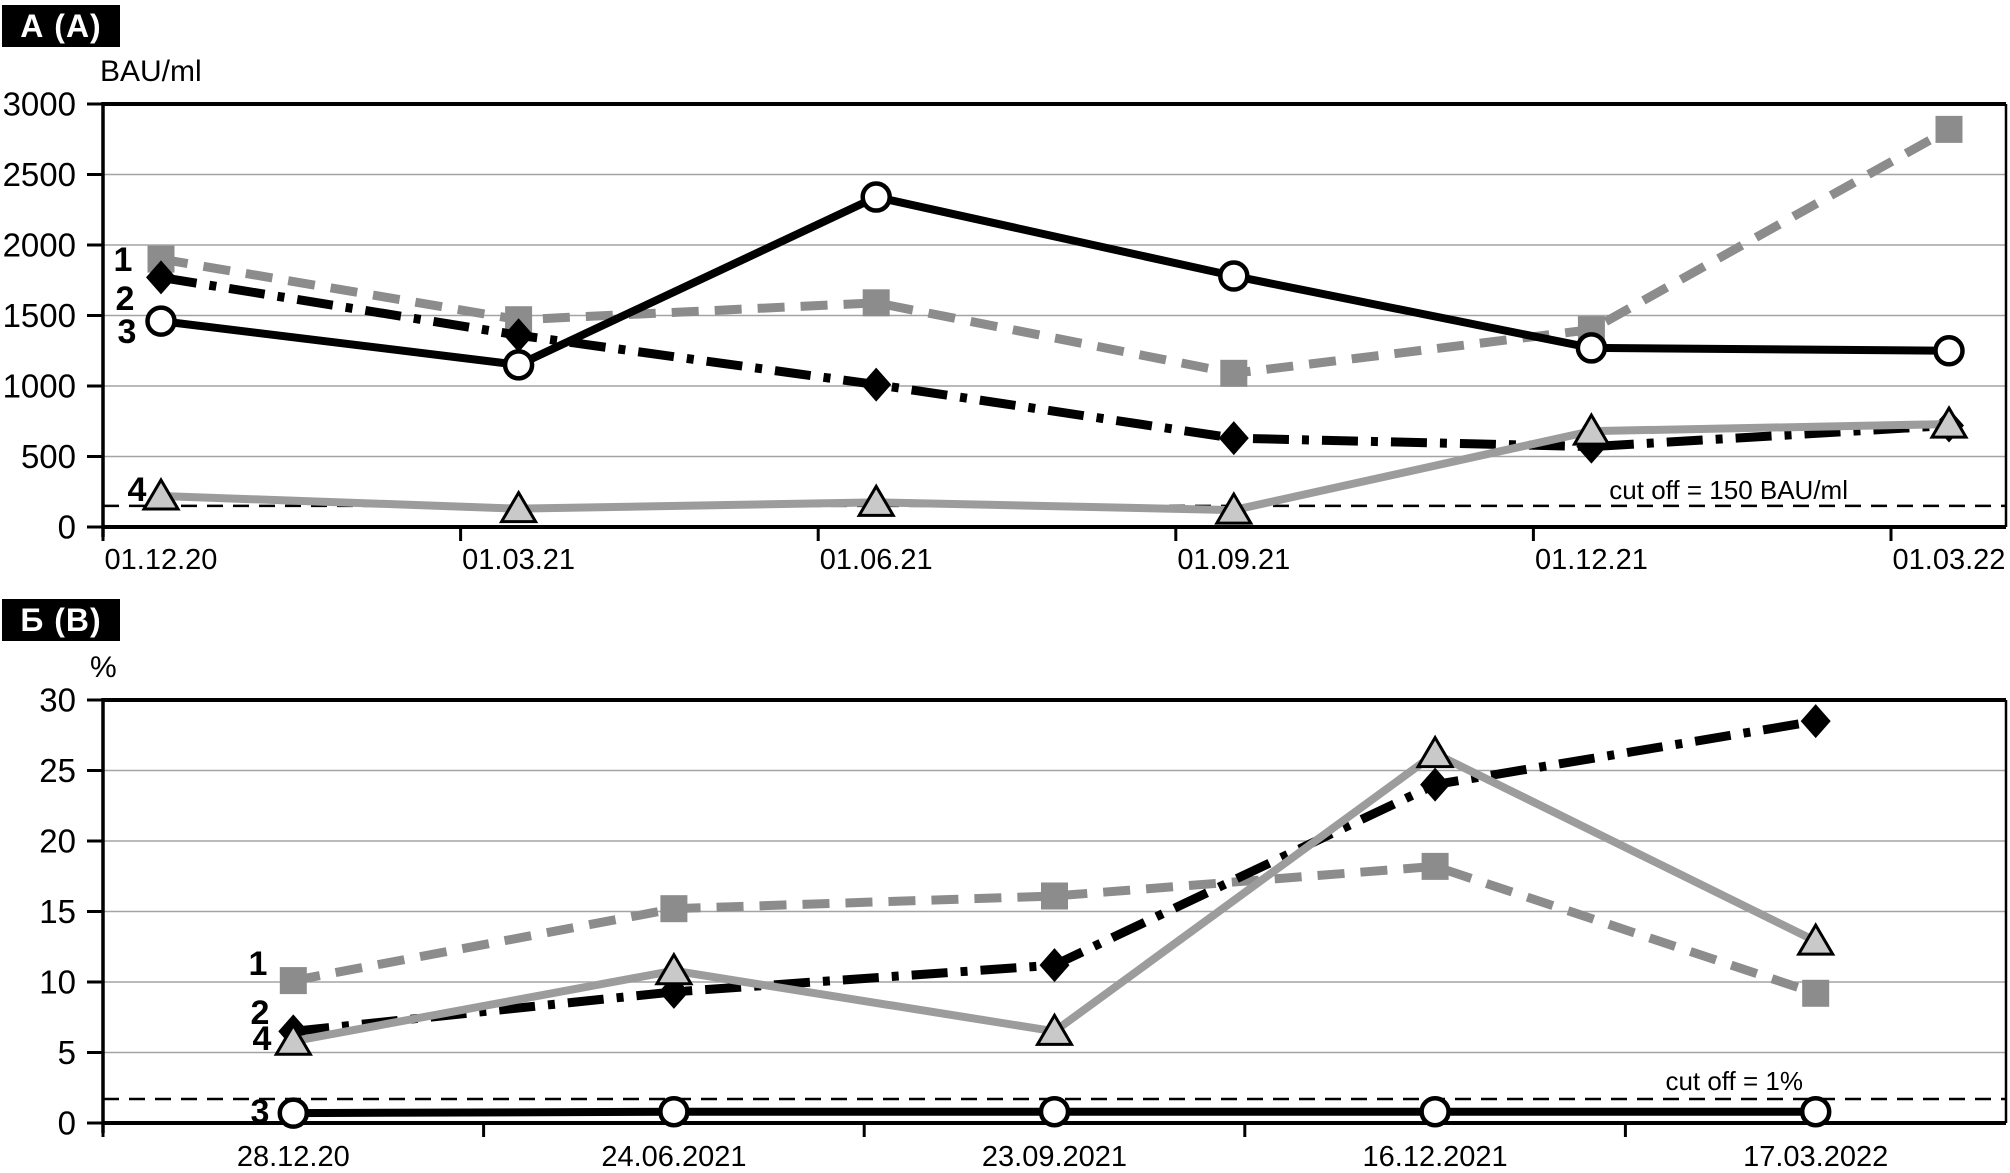 This screenshot has height=1173, width=2010. What do you see at coordinates (103, 667) in the screenshot?
I see `panel-b-y-axis-unit-label: %` at bounding box center [103, 667].